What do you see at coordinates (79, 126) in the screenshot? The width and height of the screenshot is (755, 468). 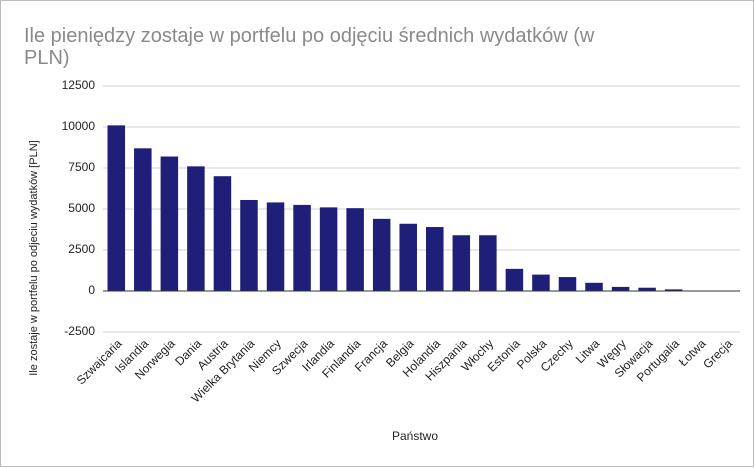 I see `y-tick-label: 10000` at bounding box center [79, 126].